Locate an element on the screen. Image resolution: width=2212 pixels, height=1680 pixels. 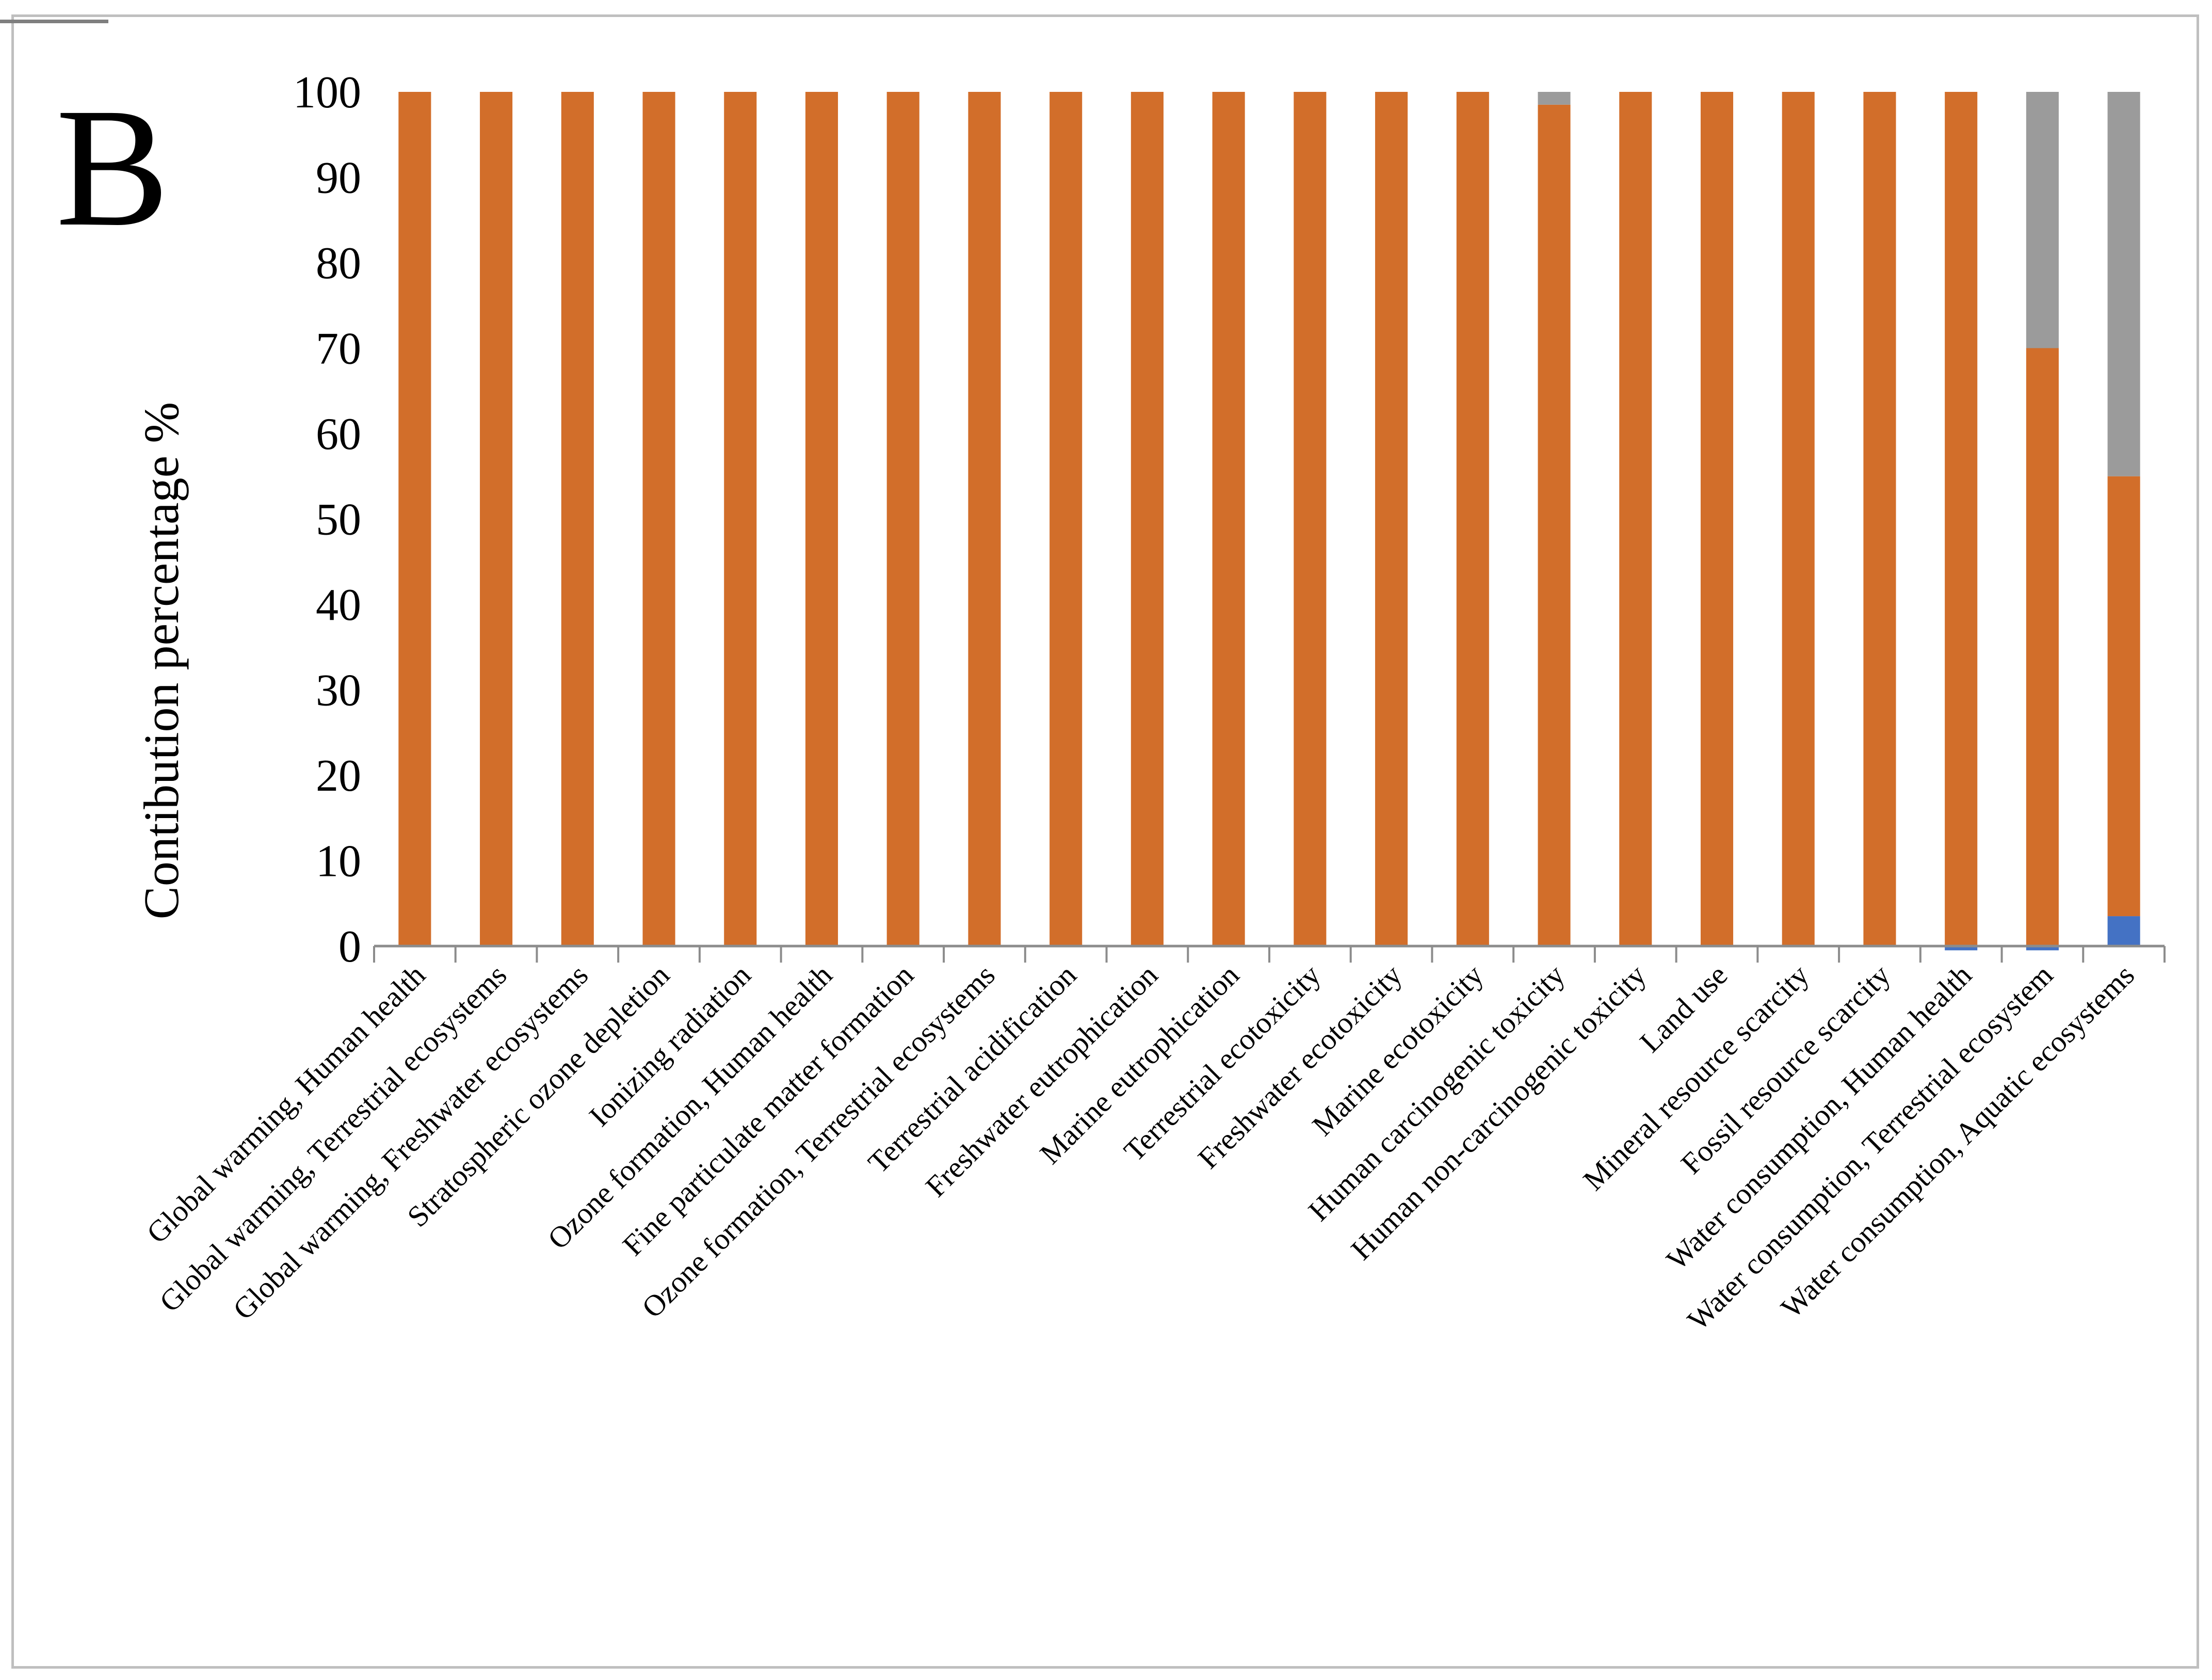
y-tick-label: 50 is located at coordinates (339, 520).